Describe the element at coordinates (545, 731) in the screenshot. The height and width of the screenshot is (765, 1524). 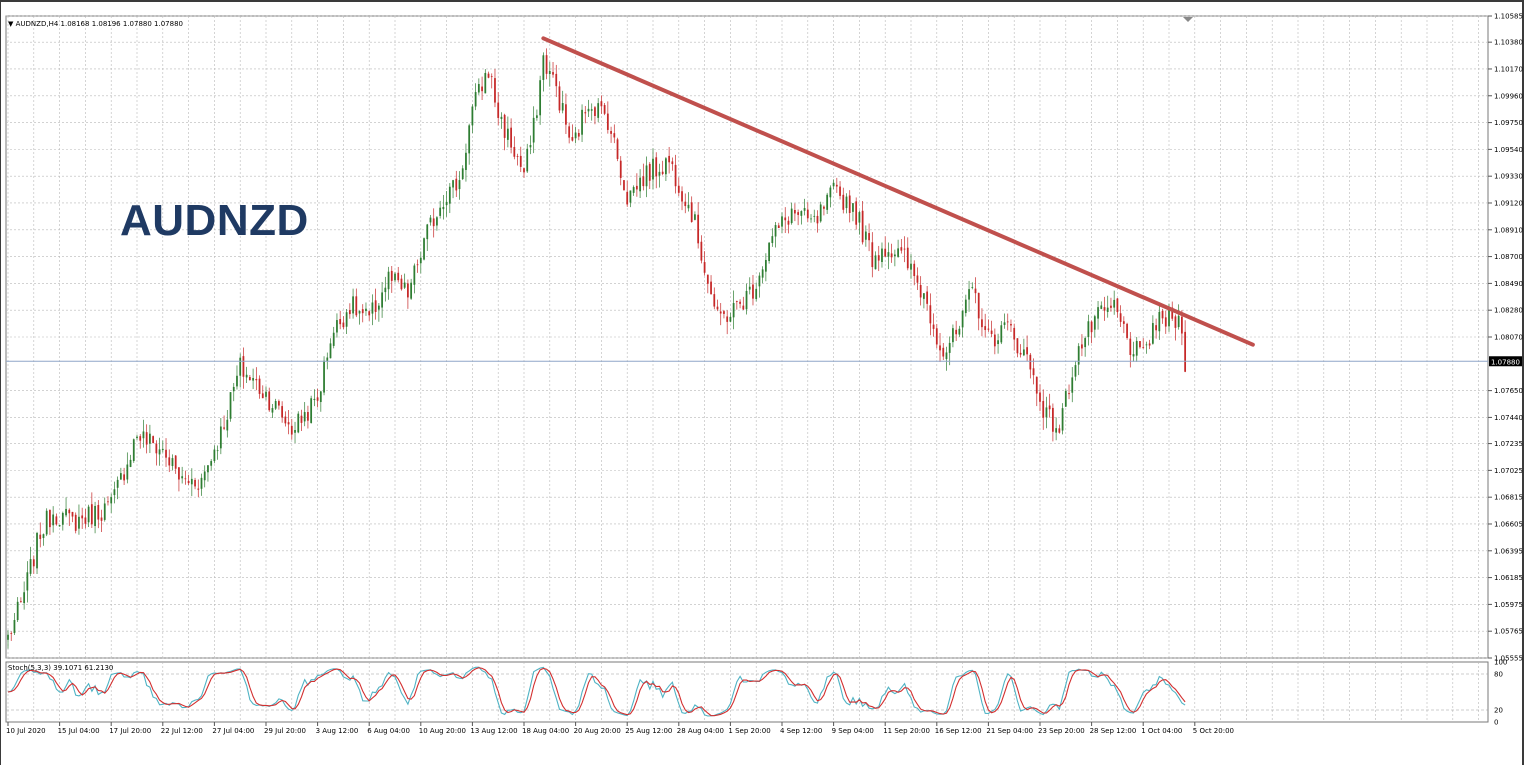
I see `x-tick-label: 18 Aug 04:00` at that location.